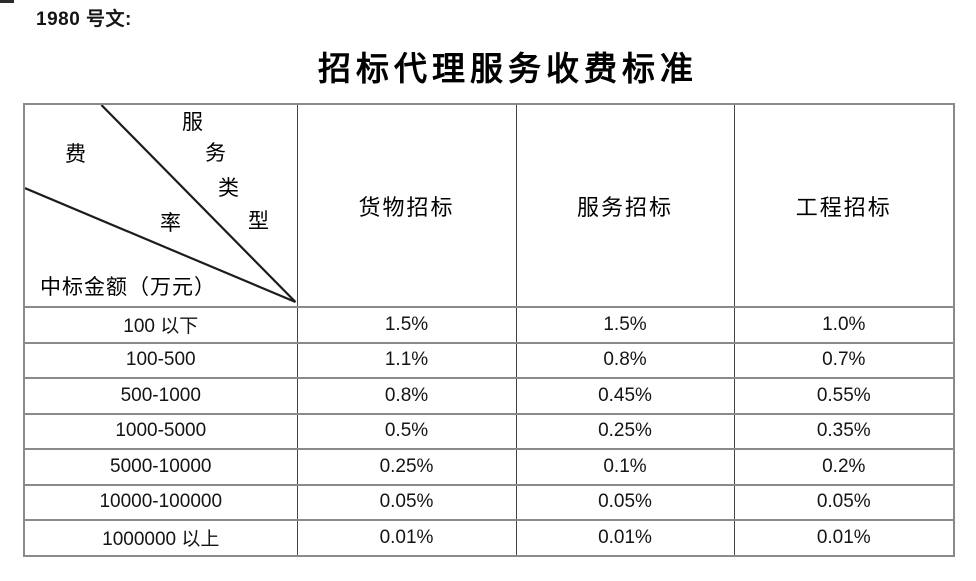 This screenshot has width=976, height=581. Describe the element at coordinates (508, 70) in the screenshot. I see `page-title: 招标代理服务收费标准` at that location.